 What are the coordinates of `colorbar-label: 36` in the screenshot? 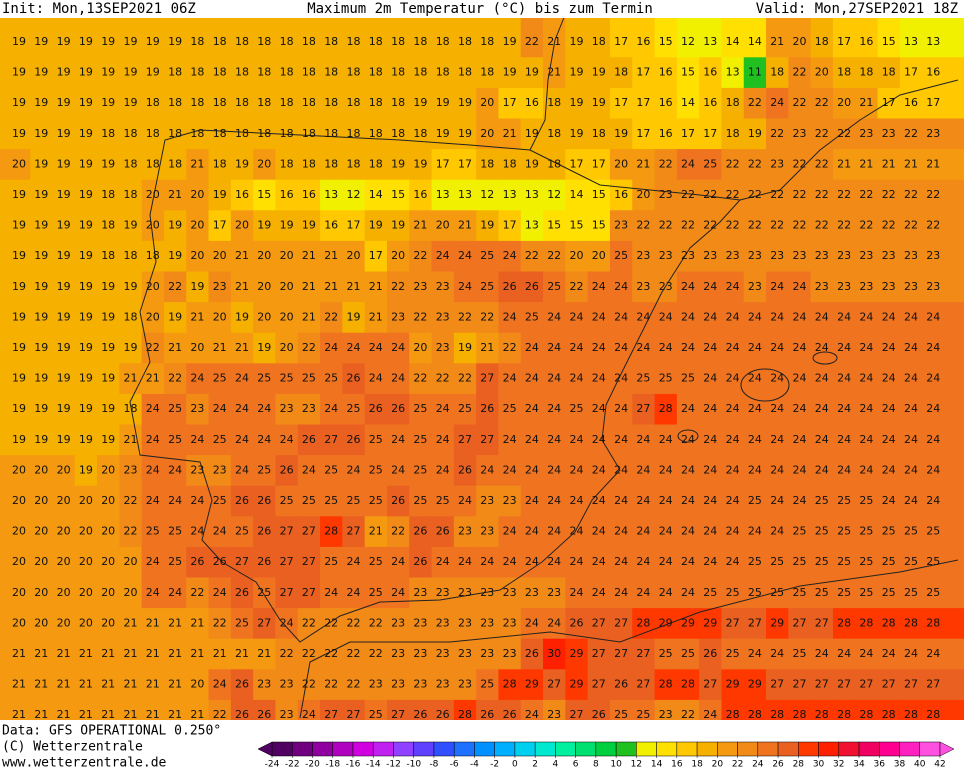 It's located at (880, 765).